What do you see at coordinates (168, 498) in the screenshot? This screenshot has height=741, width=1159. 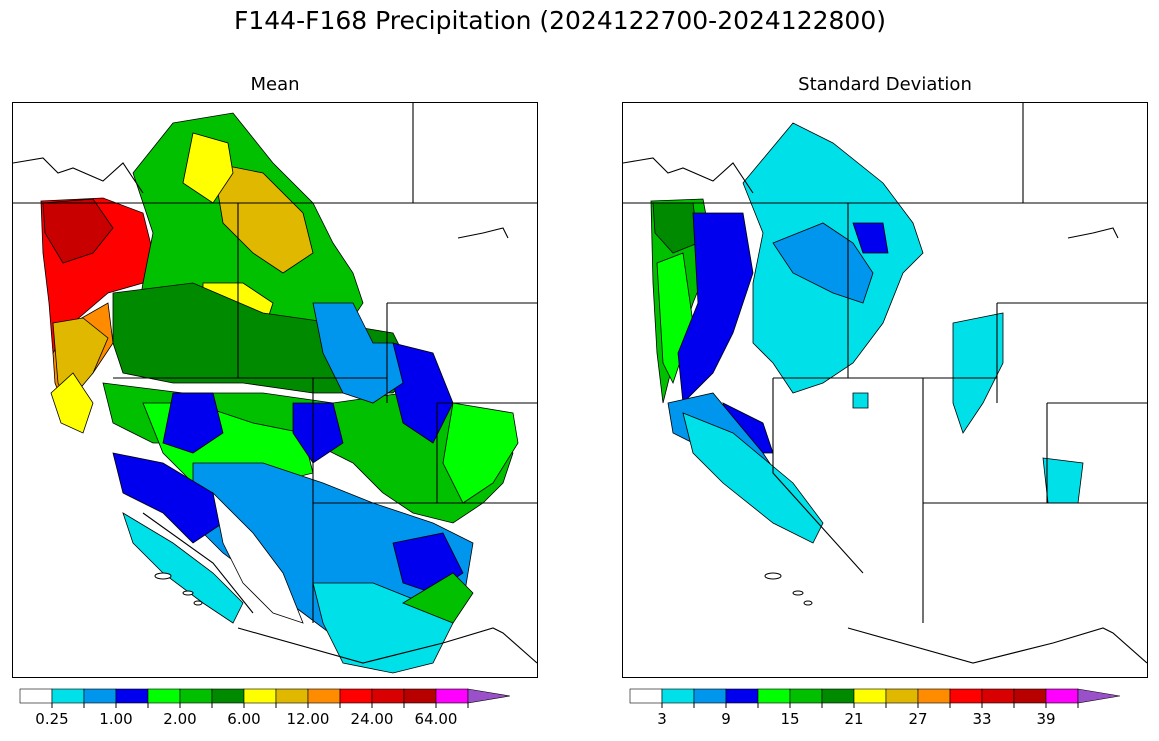 I see `region-blue-south` at bounding box center [168, 498].